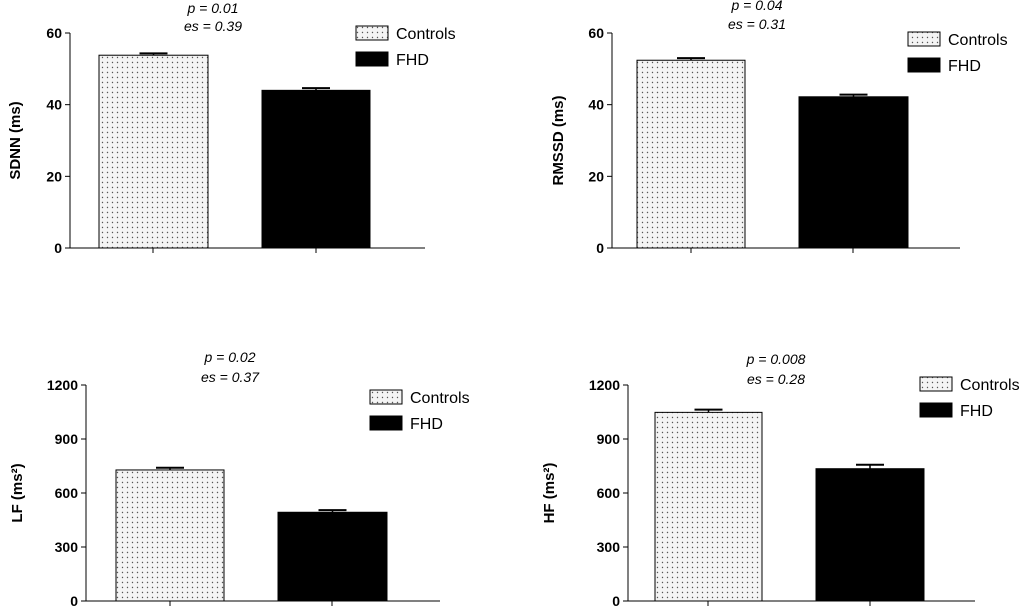  What do you see at coordinates (213, 8) in the screenshot?
I see `p-value-annotation: p = 0.01` at bounding box center [213, 8].